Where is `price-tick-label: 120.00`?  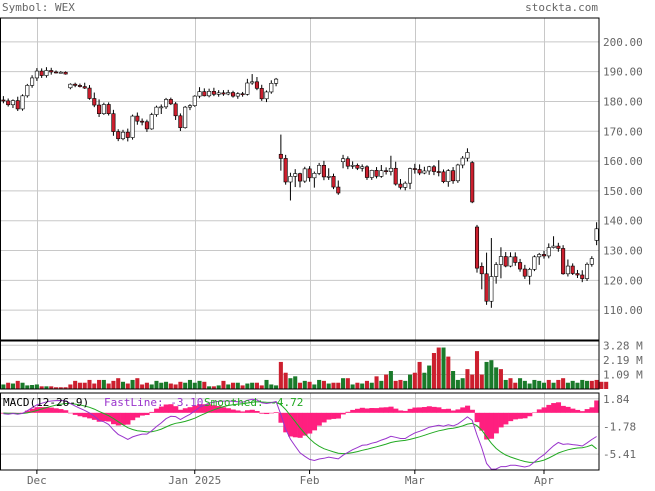
price-tick-label: 120.00 is located at coordinates (623, 280).